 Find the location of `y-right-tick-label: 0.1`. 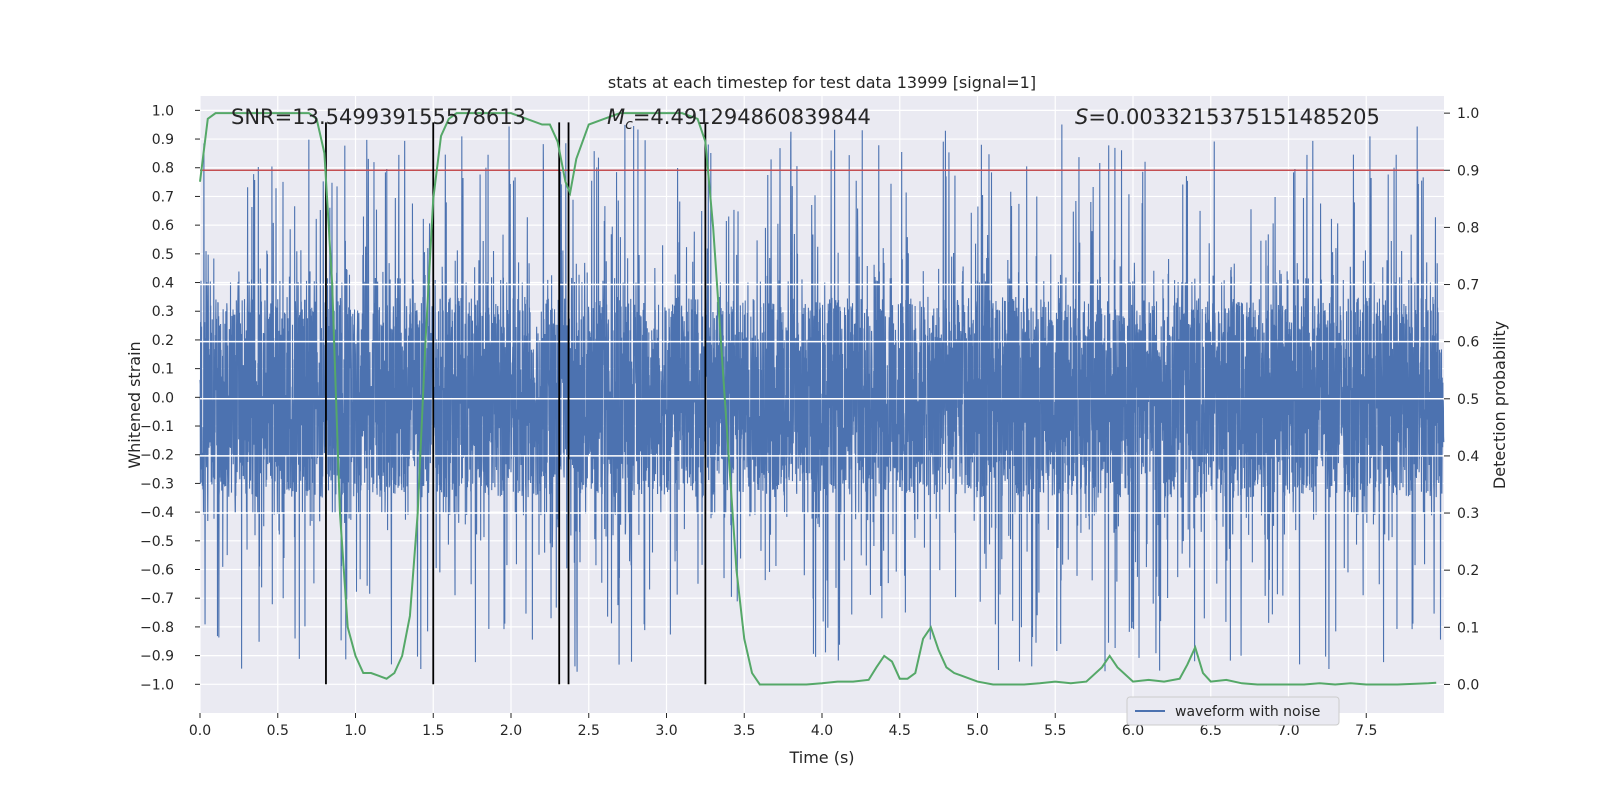

y-right-tick-label: 0.1 is located at coordinates (1468, 628).